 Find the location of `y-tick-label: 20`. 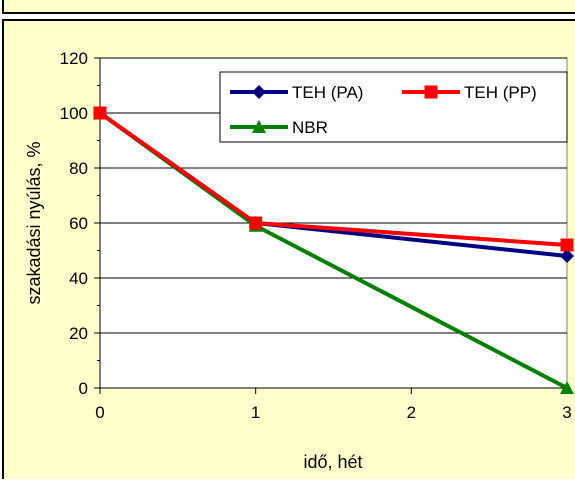

y-tick-label: 20 is located at coordinates (78, 333).